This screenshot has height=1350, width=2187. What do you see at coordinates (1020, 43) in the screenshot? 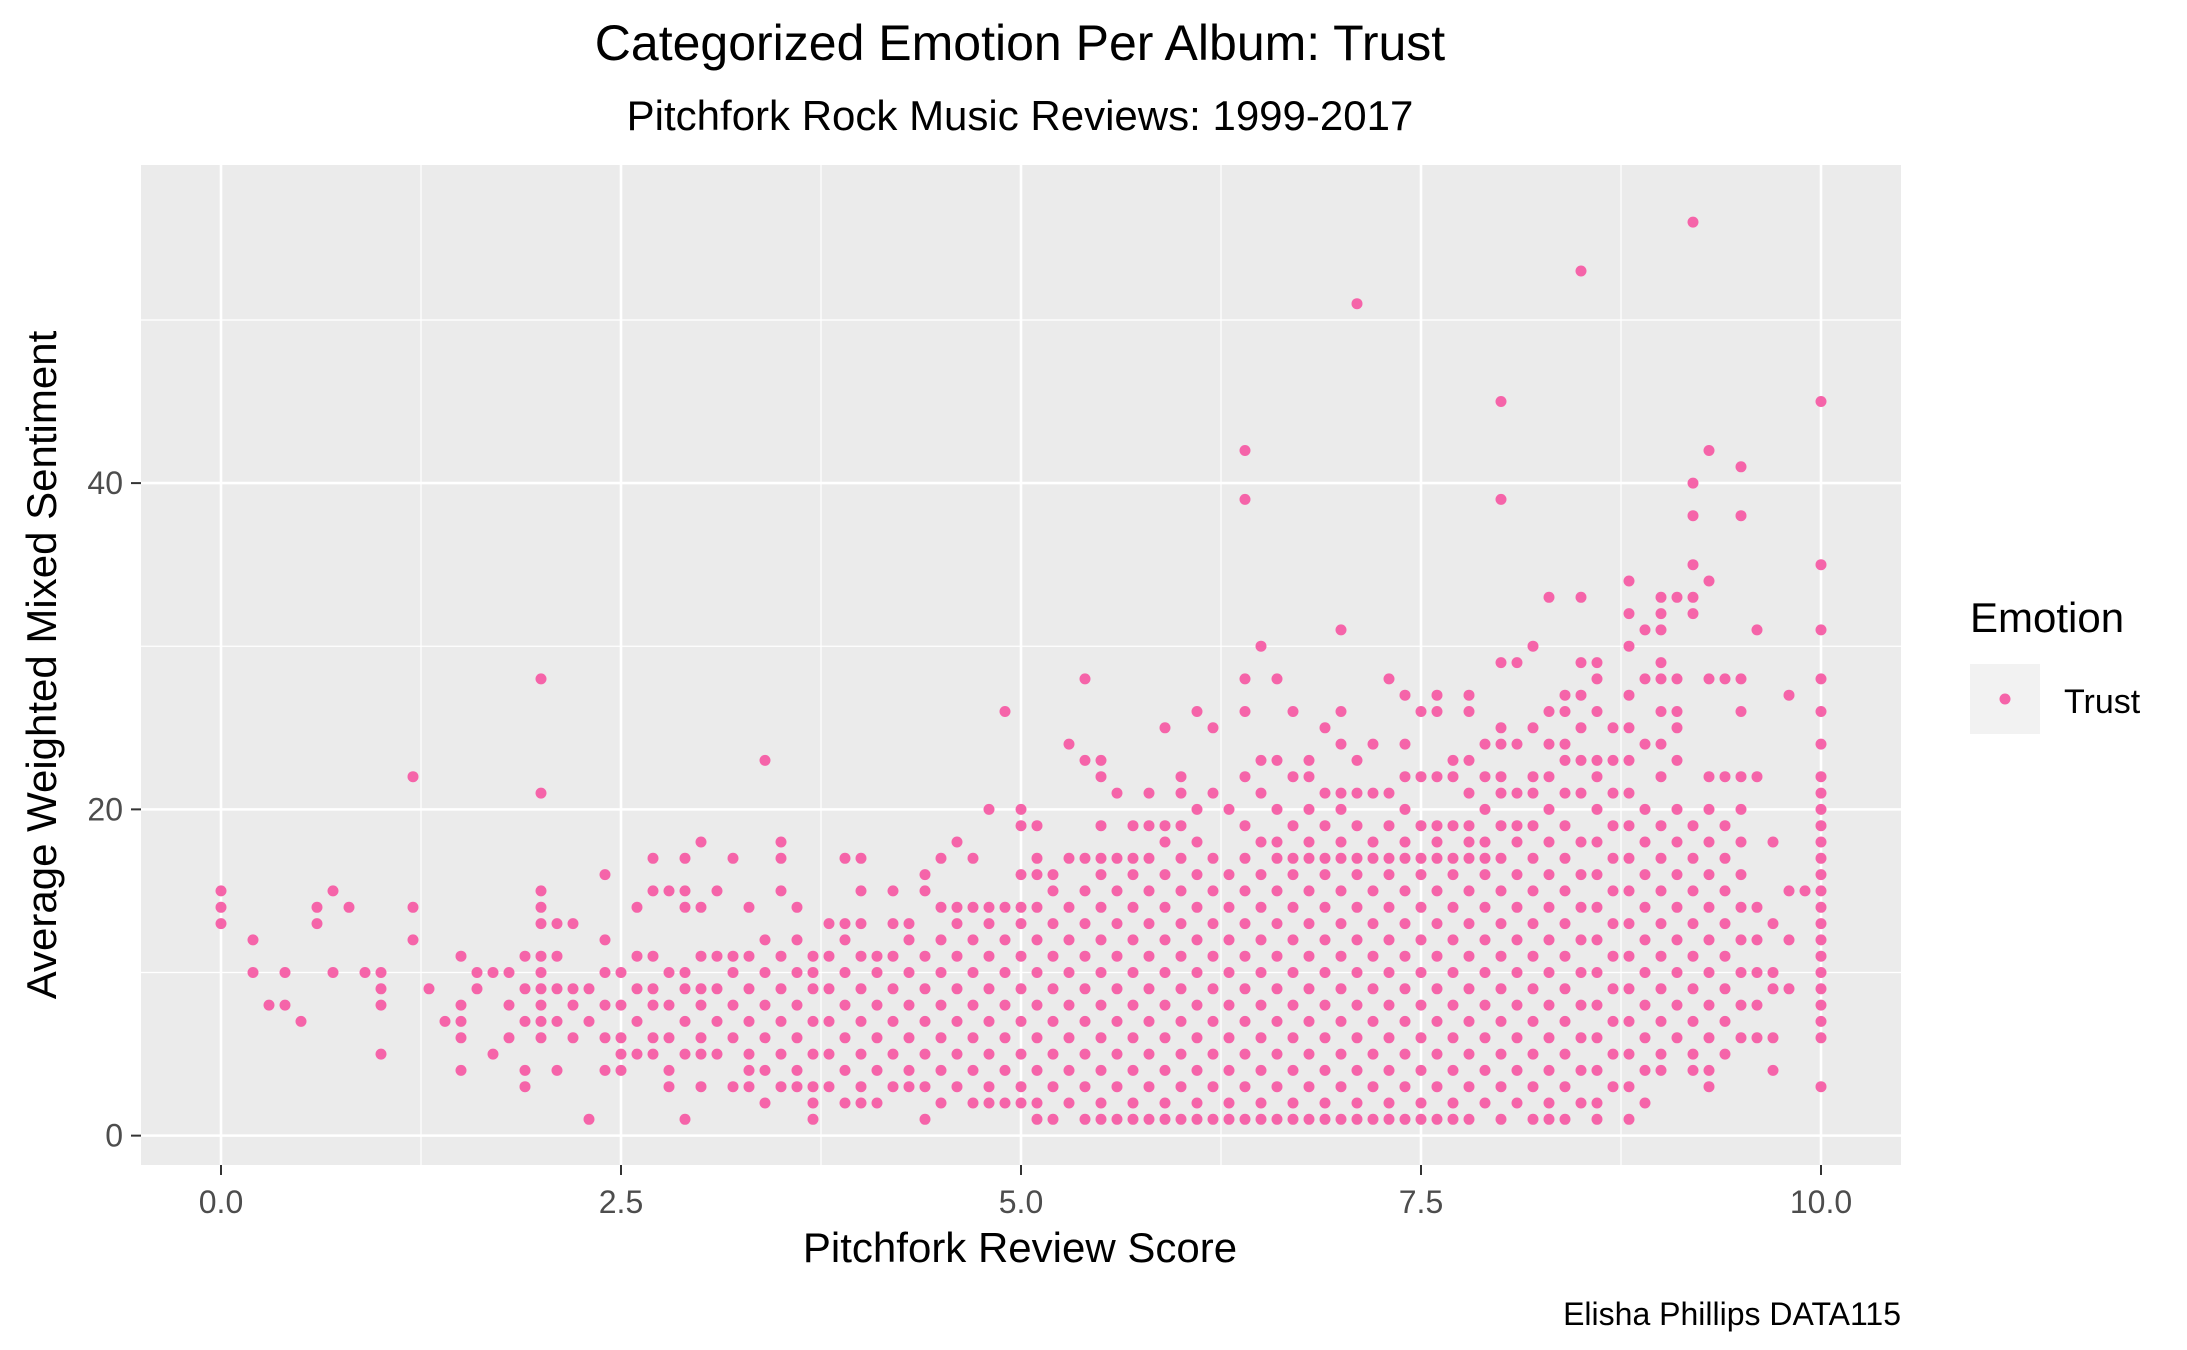
I see `chart-title: Categorized Emotion Per Album: Trust` at bounding box center [1020, 43].